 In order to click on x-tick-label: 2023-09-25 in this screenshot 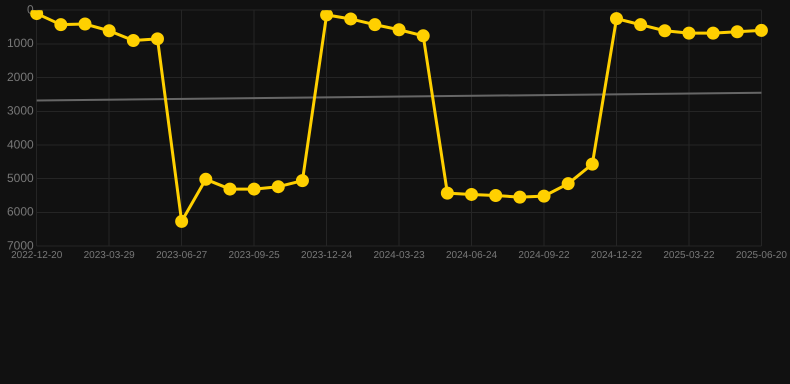, I will do `click(254, 255)`.